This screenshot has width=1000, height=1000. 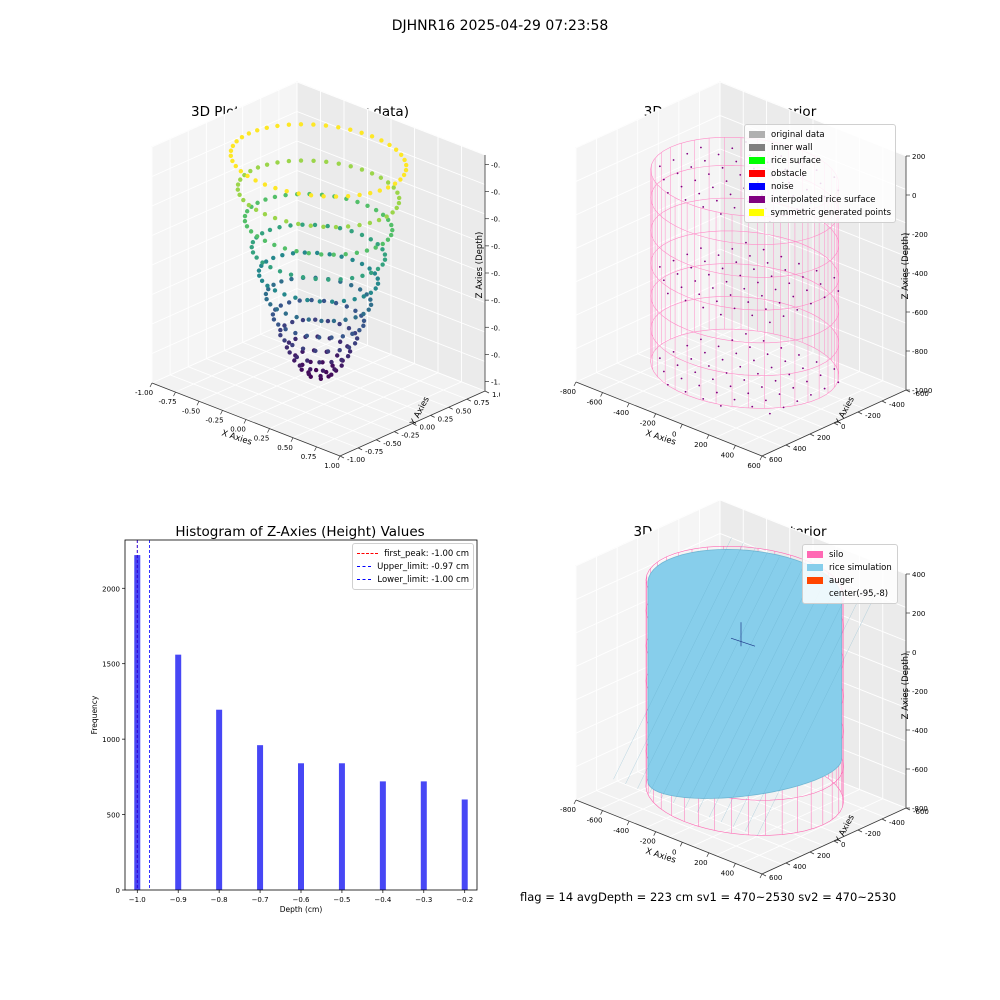 What do you see at coordinates (382, 835) in the screenshot?
I see `histogram-bar` at bounding box center [382, 835].